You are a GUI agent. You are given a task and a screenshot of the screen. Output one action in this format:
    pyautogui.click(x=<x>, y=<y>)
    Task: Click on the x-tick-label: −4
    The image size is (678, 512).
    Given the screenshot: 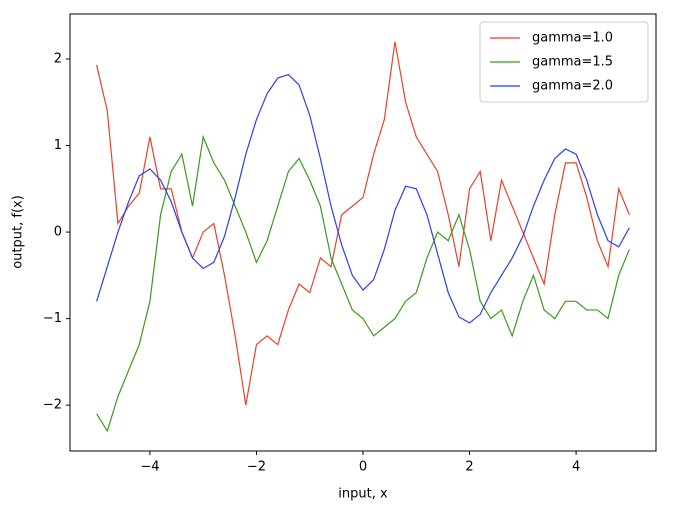 What is the action you would take?
    pyautogui.click(x=149, y=467)
    